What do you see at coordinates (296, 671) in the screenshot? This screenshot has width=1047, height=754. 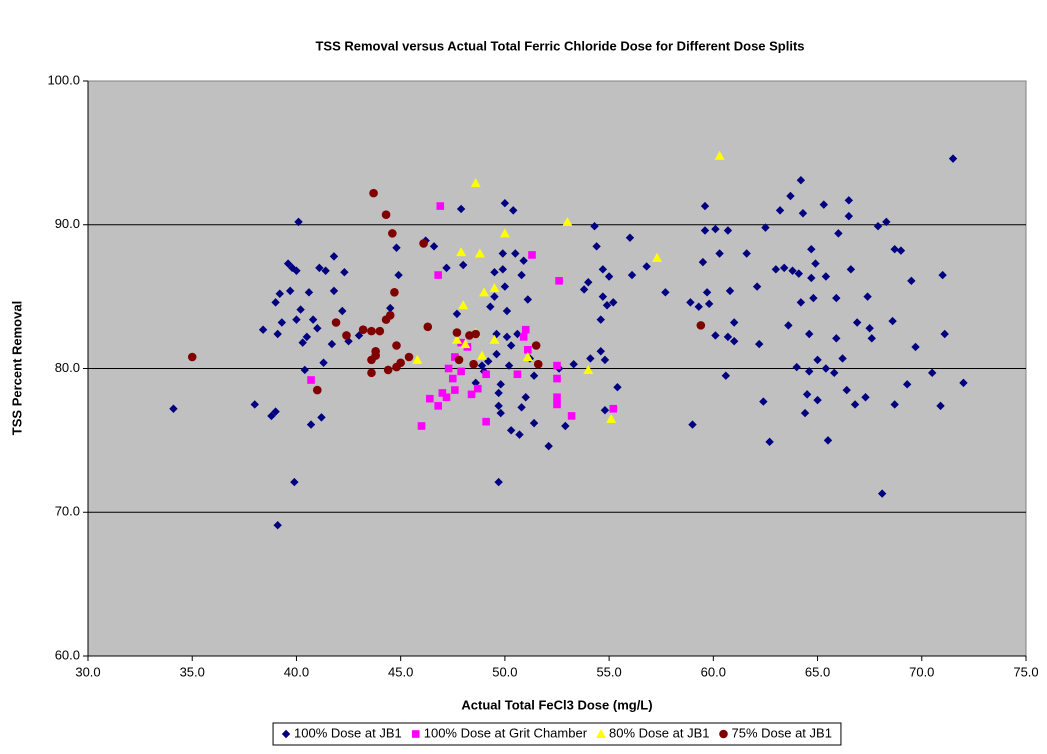 I see `x-tick-label: 40.0` at bounding box center [296, 671].